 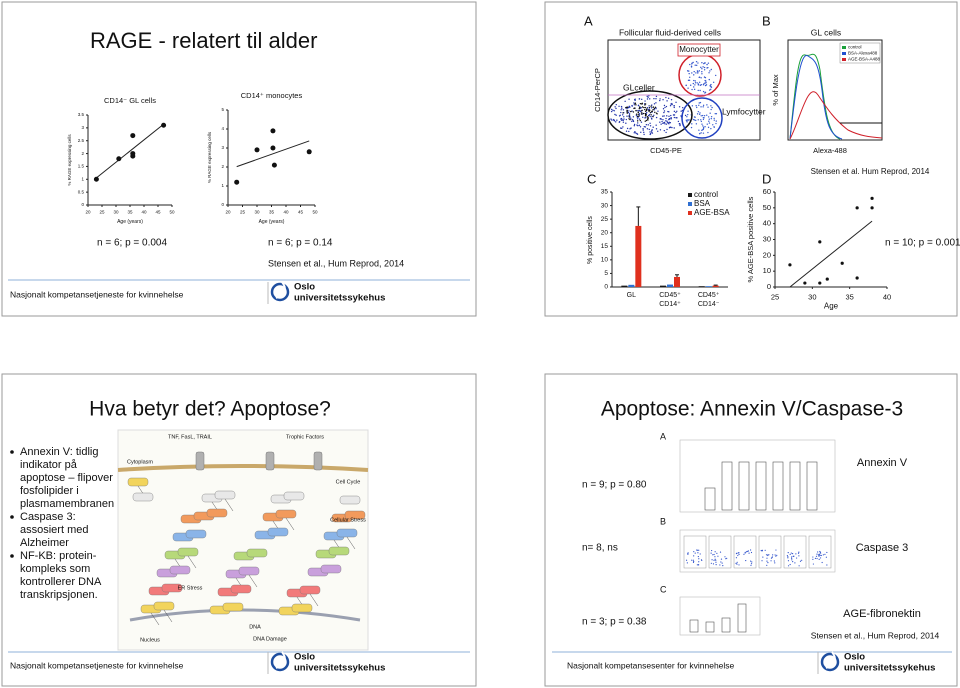 What do you see at coordinates (666, 150) in the screenshot?
I see `x-axis-label: CD45-PE` at bounding box center [666, 150].